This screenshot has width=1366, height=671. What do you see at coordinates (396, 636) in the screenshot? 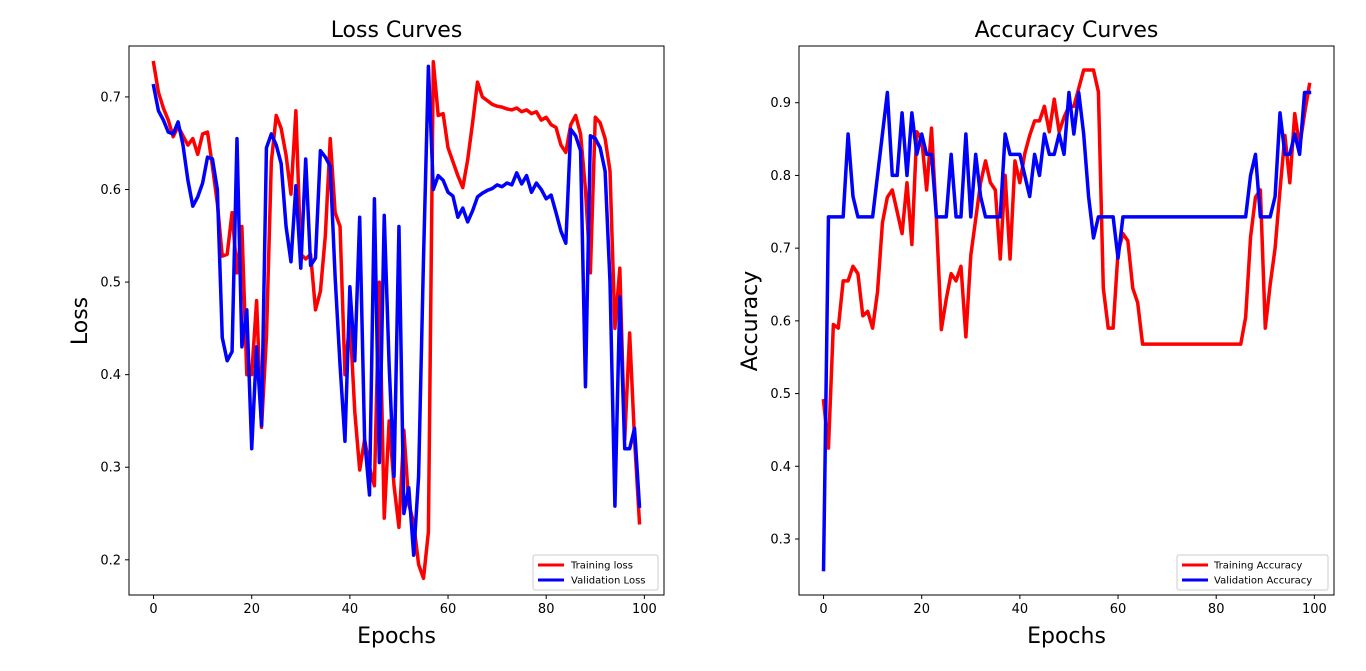
I see `loss-x-axis-label: Epochs` at bounding box center [396, 636].